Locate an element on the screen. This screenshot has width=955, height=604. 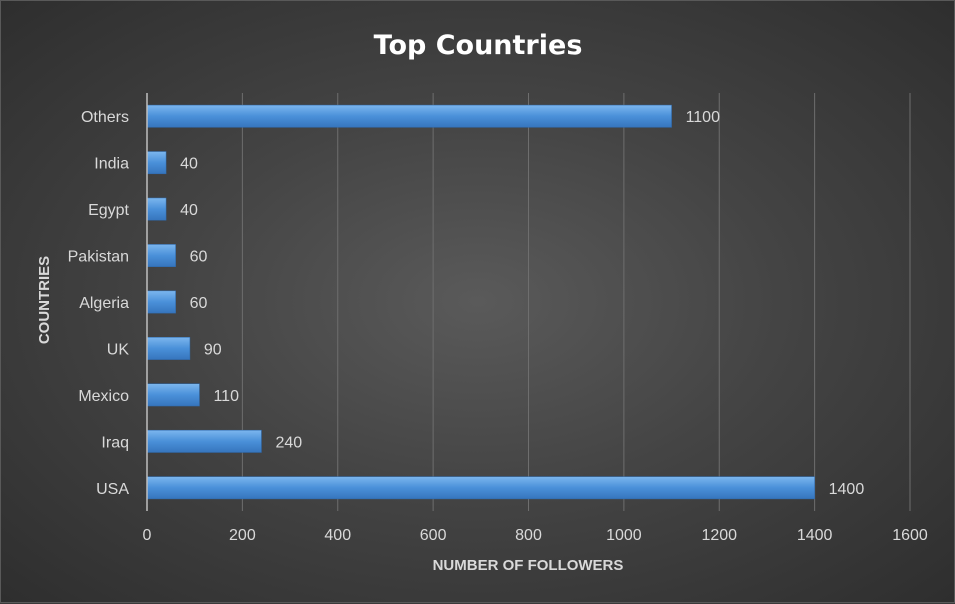
data-label: 110 is located at coordinates (226, 396).